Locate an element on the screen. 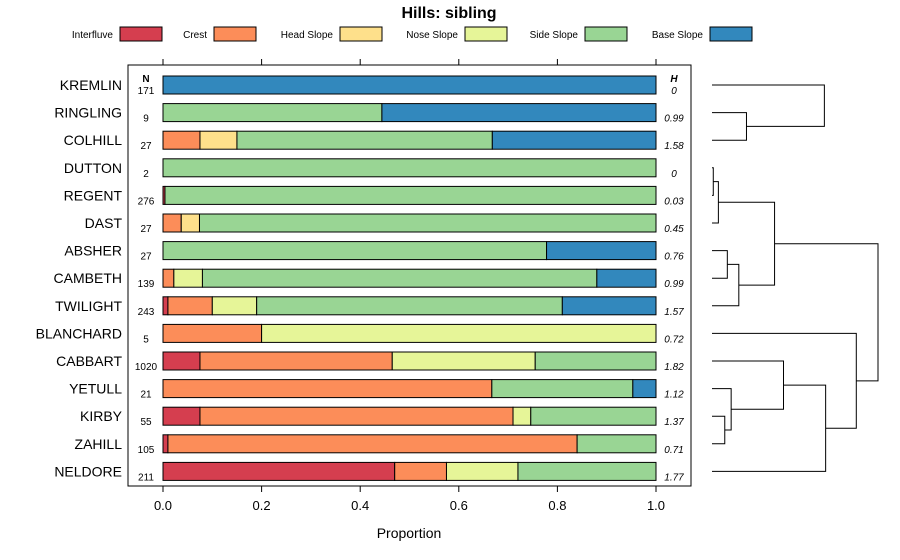 The height and width of the screenshot is (560, 900). x-tick-label-0-2: 0.2 is located at coordinates (262, 505).